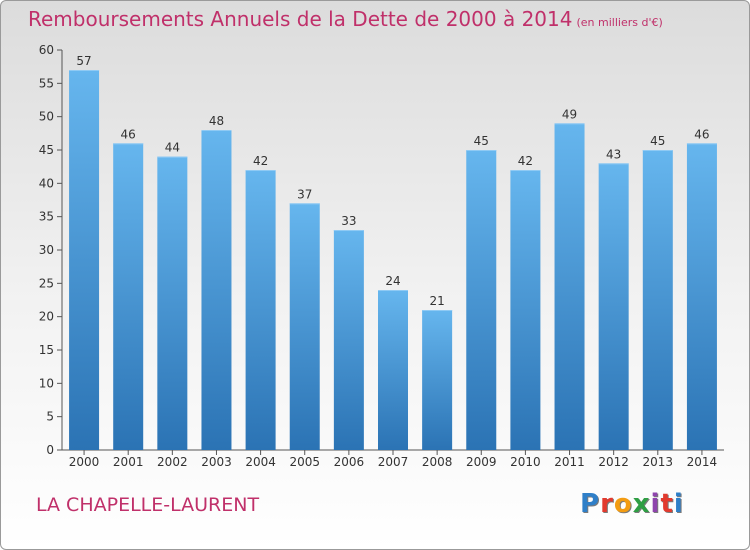  What do you see at coordinates (46, 250) in the screenshot?
I see `y-tick-label: 30` at bounding box center [46, 250].